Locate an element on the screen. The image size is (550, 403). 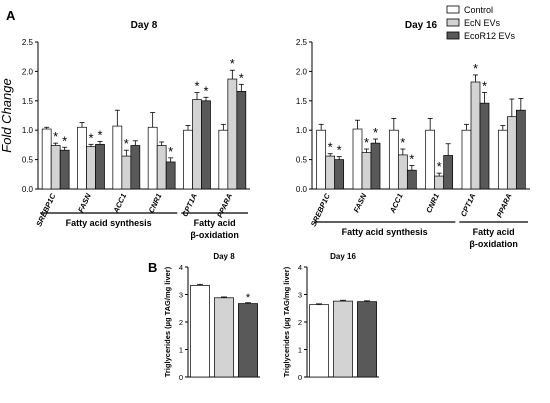
panel-label-b: B is located at coordinates (152, 267).